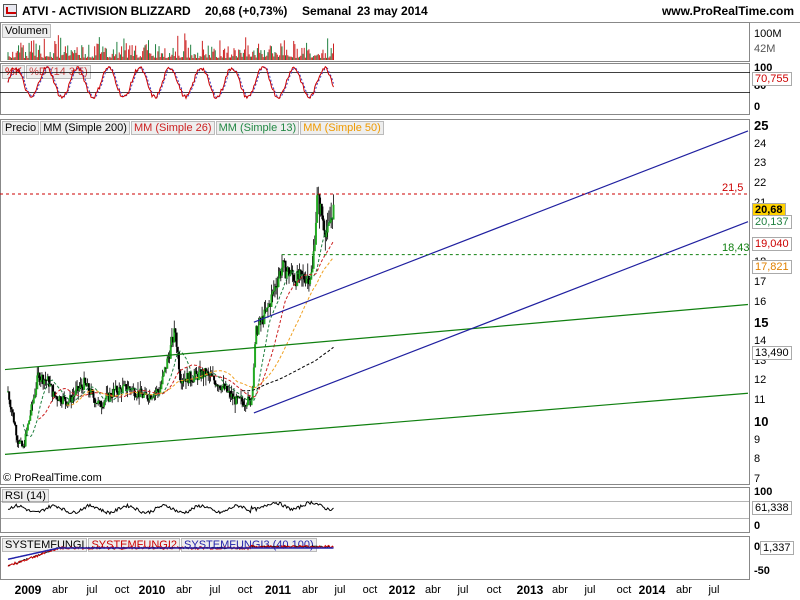 The image size is (800, 600). Describe the element at coordinates (760, 301) in the screenshot. I see `price-tick: 16` at that location.